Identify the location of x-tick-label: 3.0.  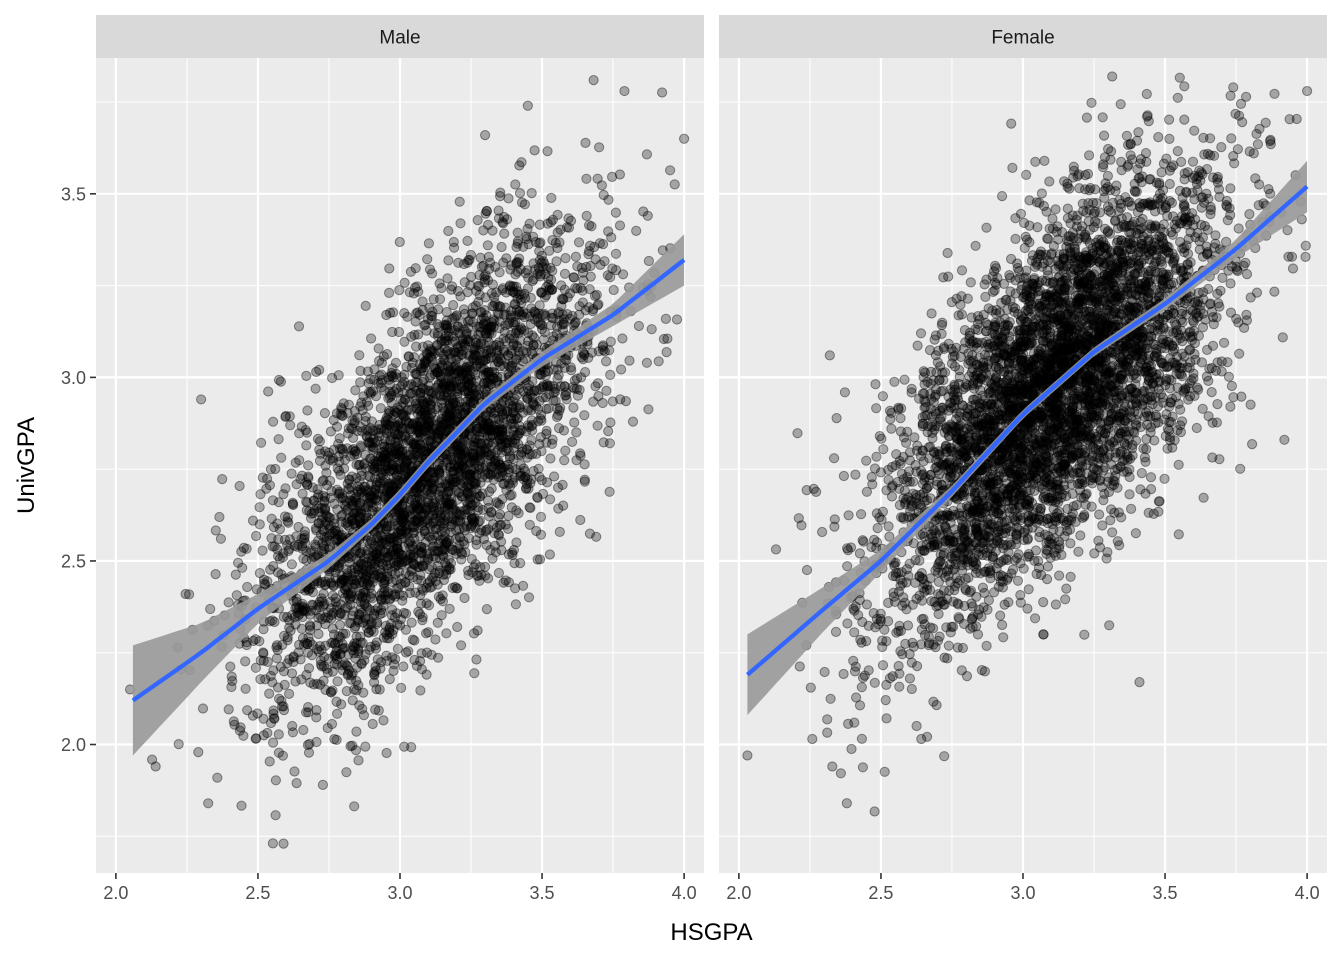
(399, 893).